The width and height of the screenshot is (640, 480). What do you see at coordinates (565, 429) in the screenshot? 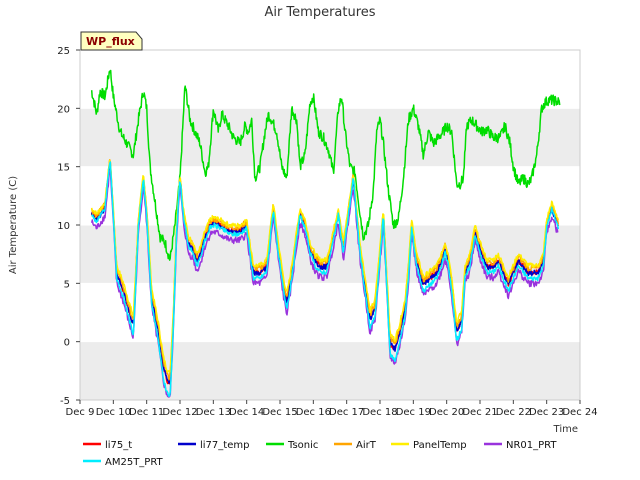
I see `x-axis-label: Time` at bounding box center [565, 429].